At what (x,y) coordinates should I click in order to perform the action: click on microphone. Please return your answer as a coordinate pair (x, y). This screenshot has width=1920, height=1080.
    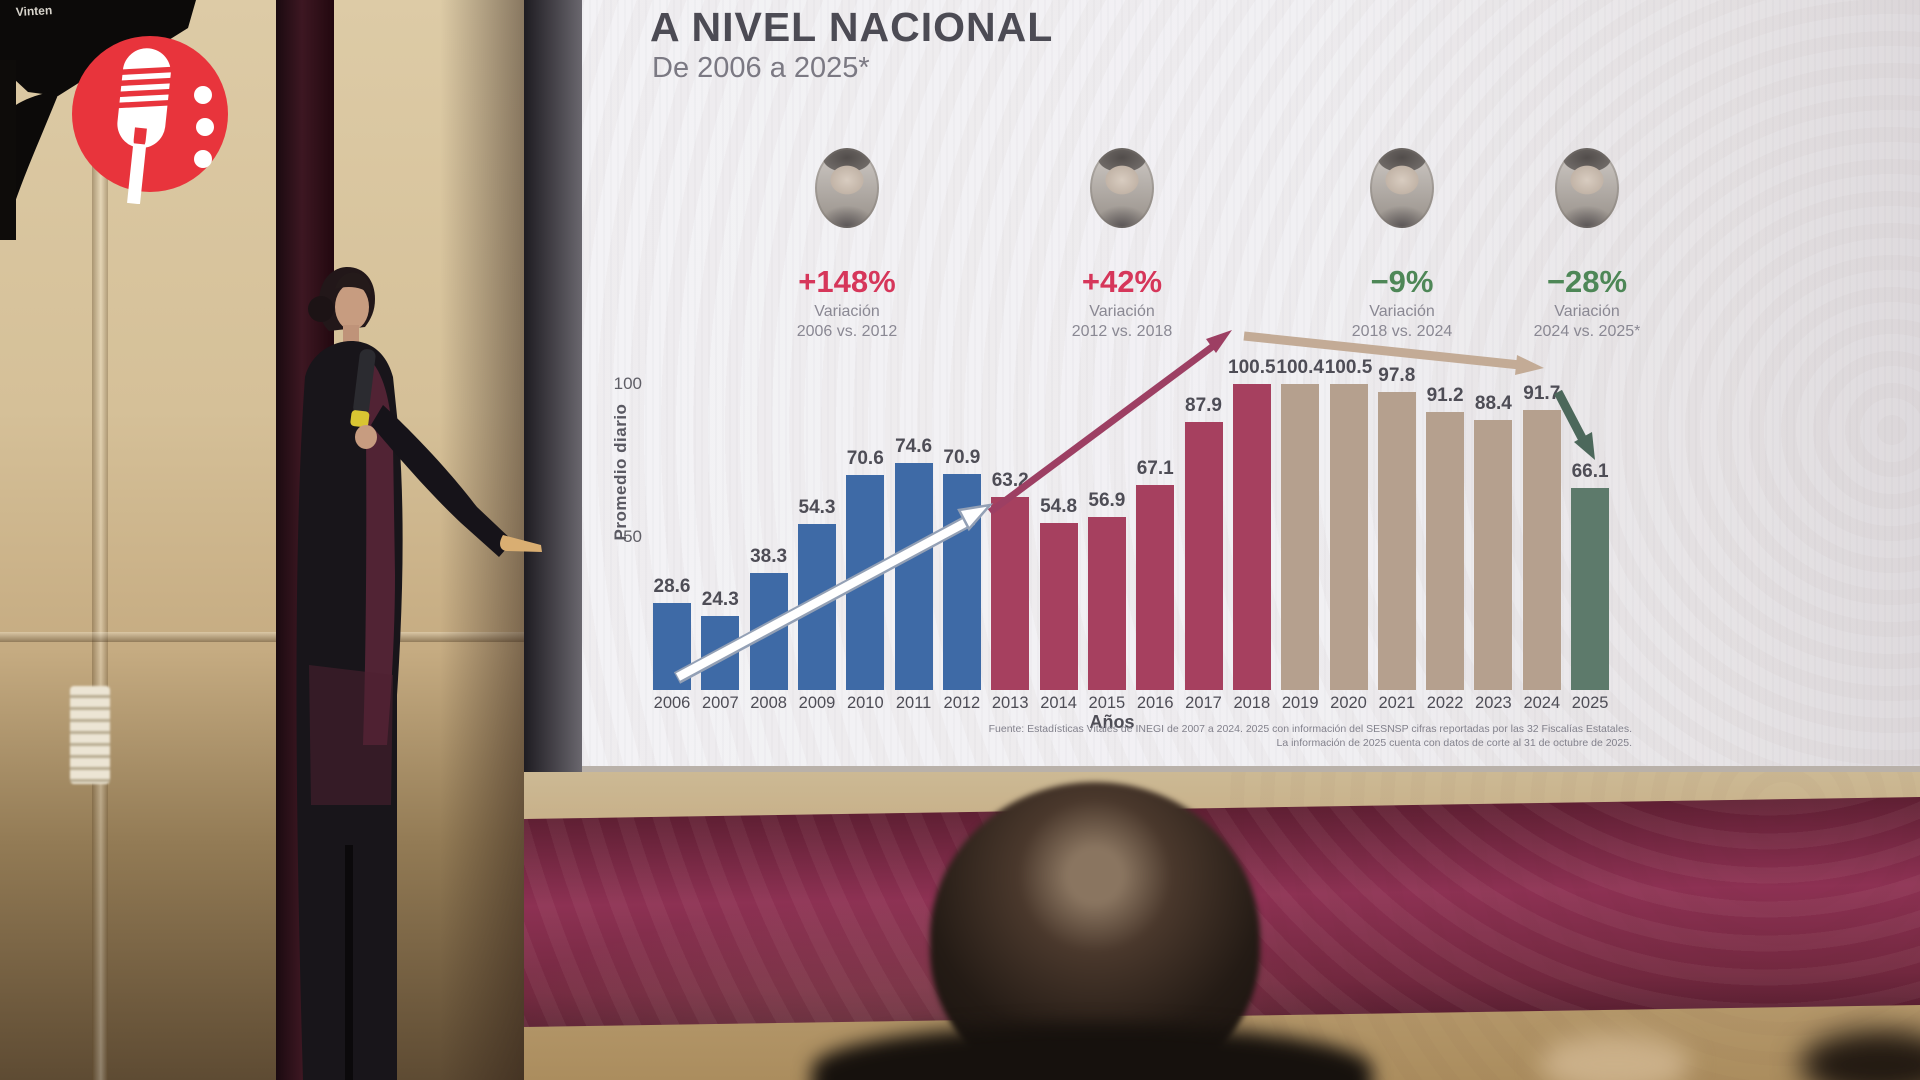
    Looking at the image, I should click on (363, 388).